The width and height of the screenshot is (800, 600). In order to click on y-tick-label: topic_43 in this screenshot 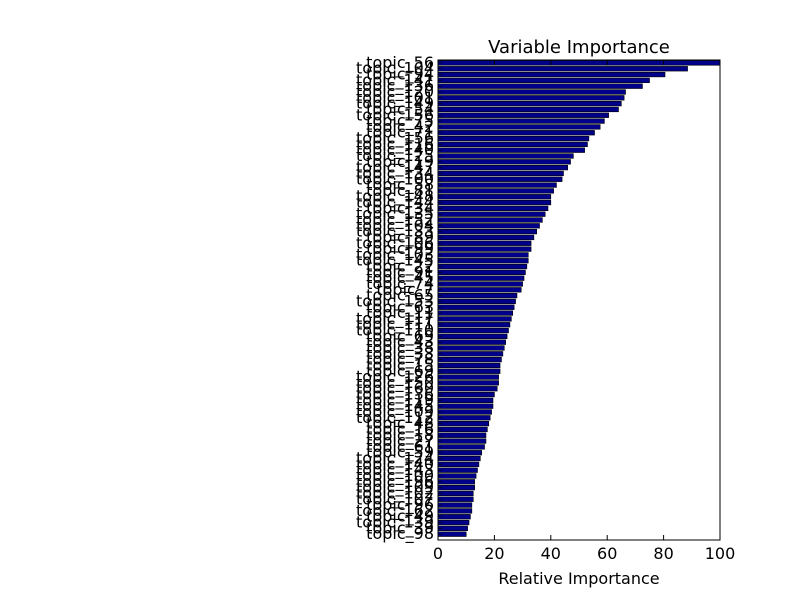, I will do `click(400, 342)`.